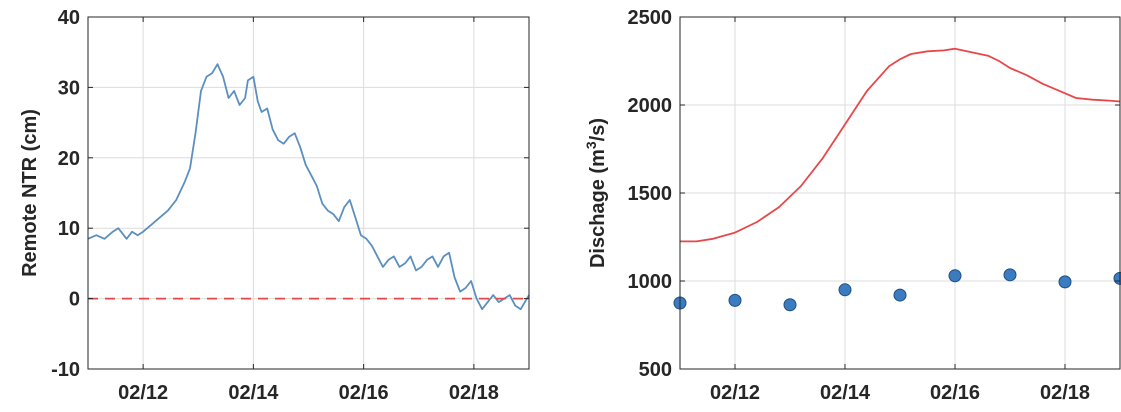 Image resolution: width=1121 pixels, height=412 pixels. Describe the element at coordinates (69, 18) in the screenshot. I see `y-tick-label: 40` at that location.